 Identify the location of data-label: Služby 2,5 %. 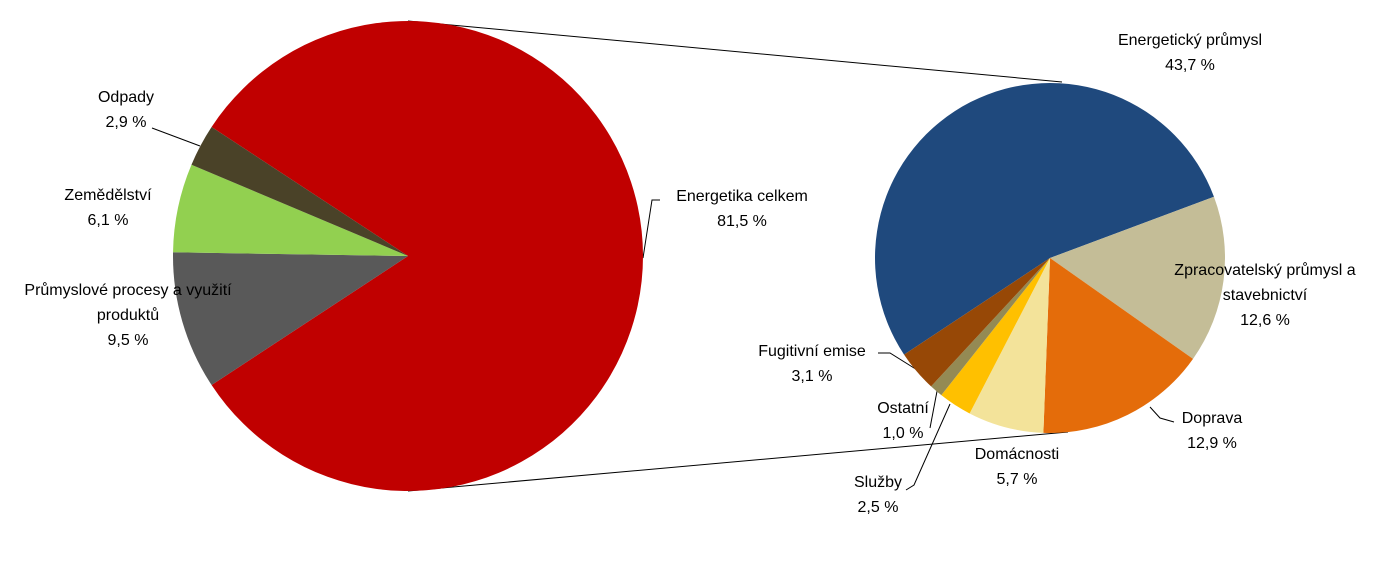
(878, 495).